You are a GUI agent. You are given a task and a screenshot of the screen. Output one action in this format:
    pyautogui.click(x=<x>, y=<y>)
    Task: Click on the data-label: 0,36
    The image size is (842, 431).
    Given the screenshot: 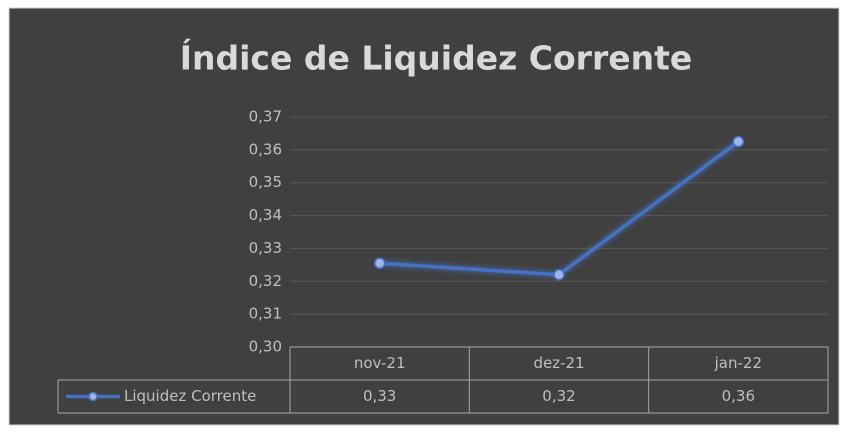 What is the action you would take?
    pyautogui.click(x=738, y=396)
    